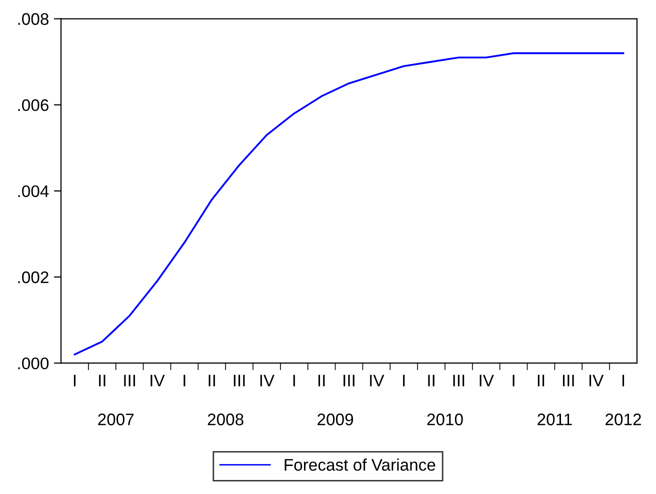  Describe the element at coordinates (33, 105) in the screenshot. I see `y-tick-label: .006` at that location.